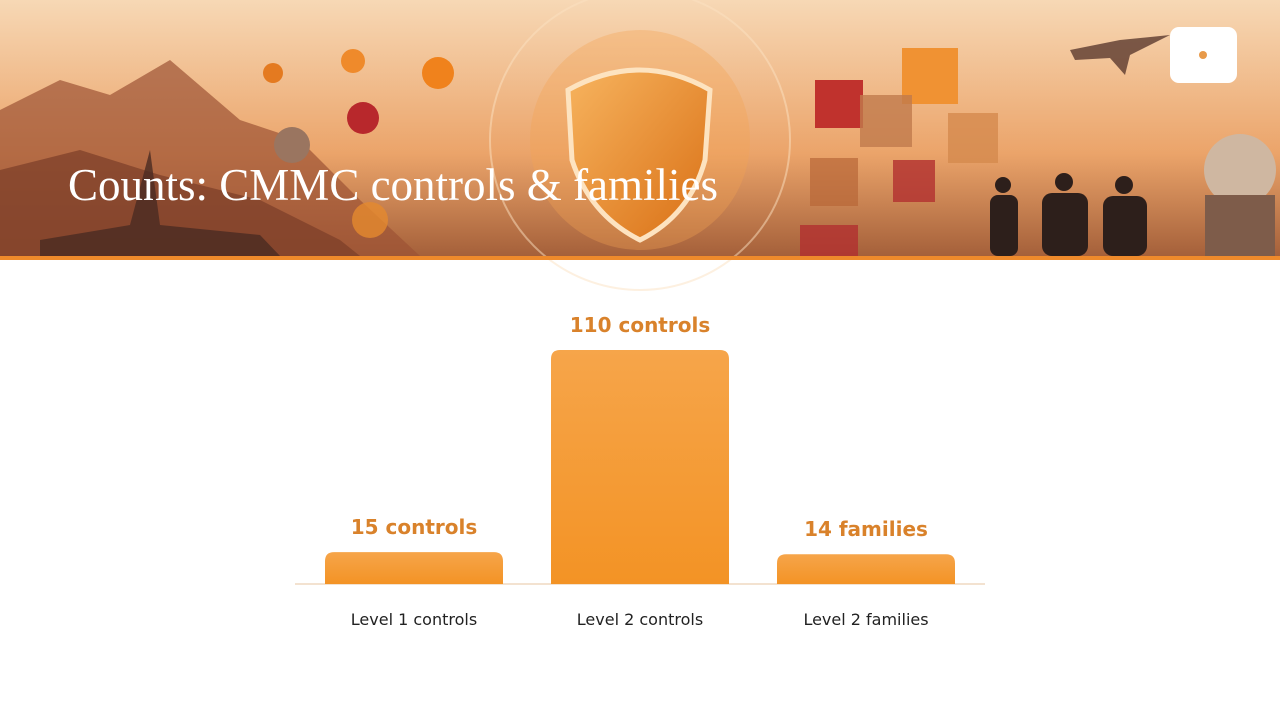 The image size is (1280, 720). What do you see at coordinates (1203, 55) in the screenshot?
I see `logo-mark` at bounding box center [1203, 55].